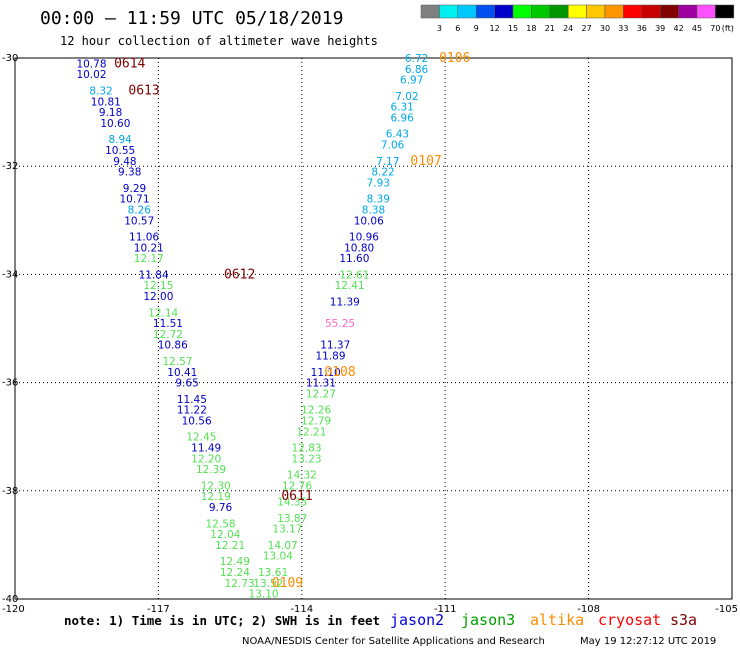 The height and width of the screenshot is (650, 740). Describe the element at coordinates (401, 108) in the screenshot. I see `wave-height-value: 6.31` at that location.